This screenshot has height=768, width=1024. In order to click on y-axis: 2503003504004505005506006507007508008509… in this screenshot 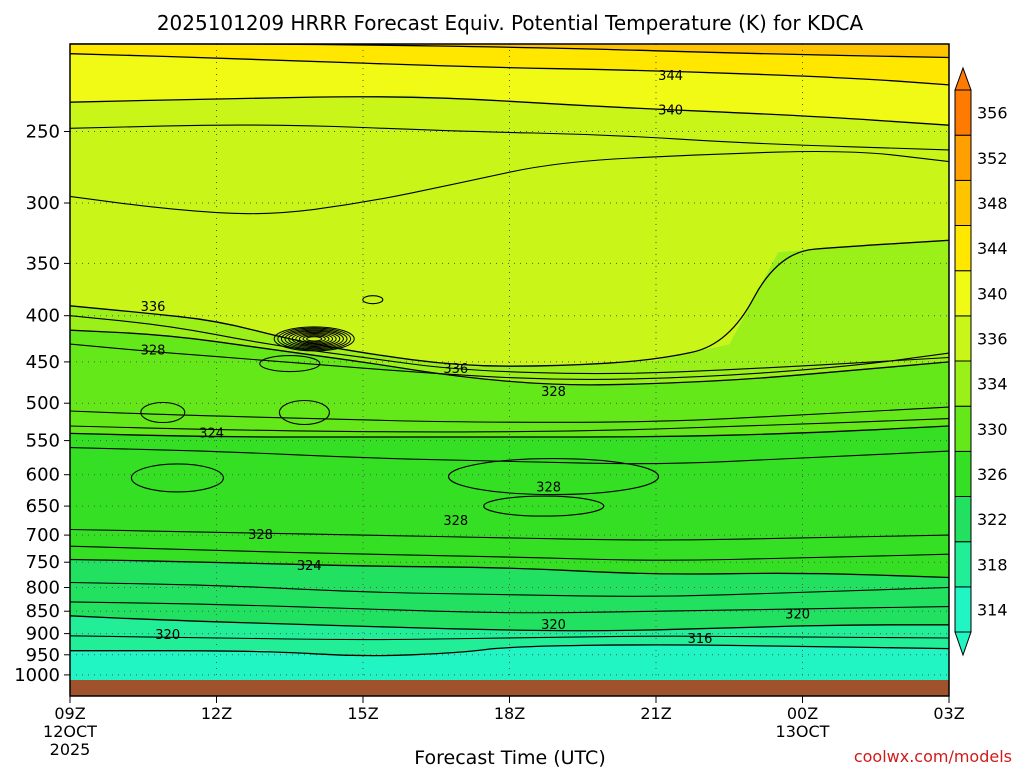, I will do `click(42, 404)`.